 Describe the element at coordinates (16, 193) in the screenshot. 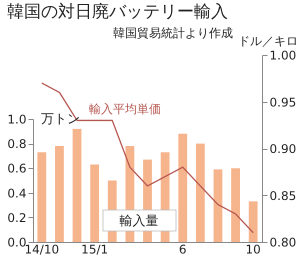

I see `y-tick-label: 0.4` at that location.